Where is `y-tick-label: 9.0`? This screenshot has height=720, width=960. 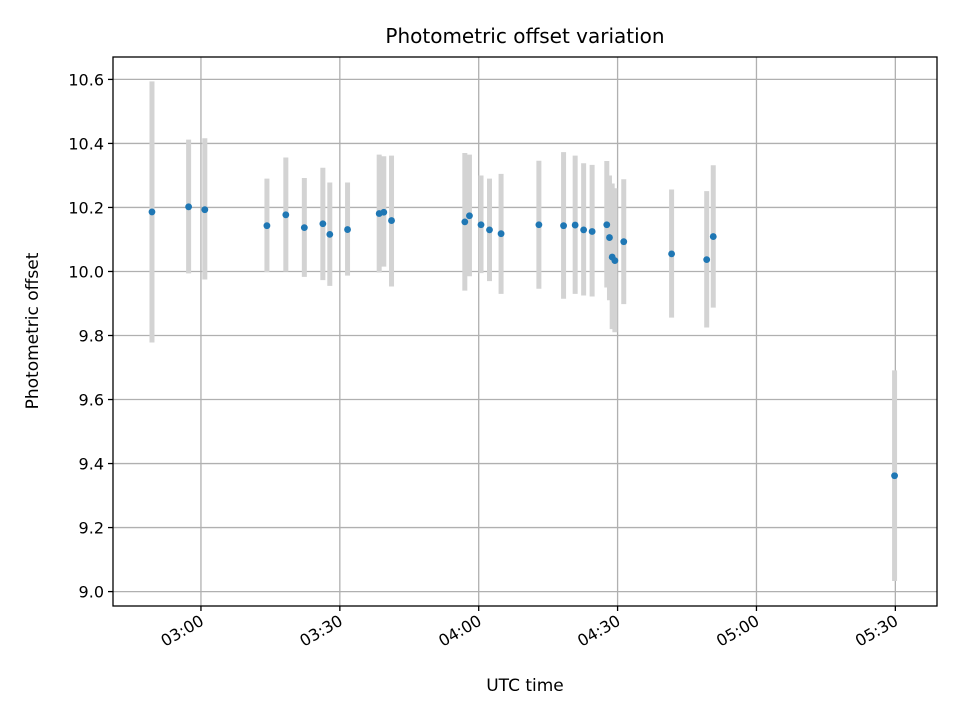
y-tick-label: 9.0 is located at coordinates (91, 592).